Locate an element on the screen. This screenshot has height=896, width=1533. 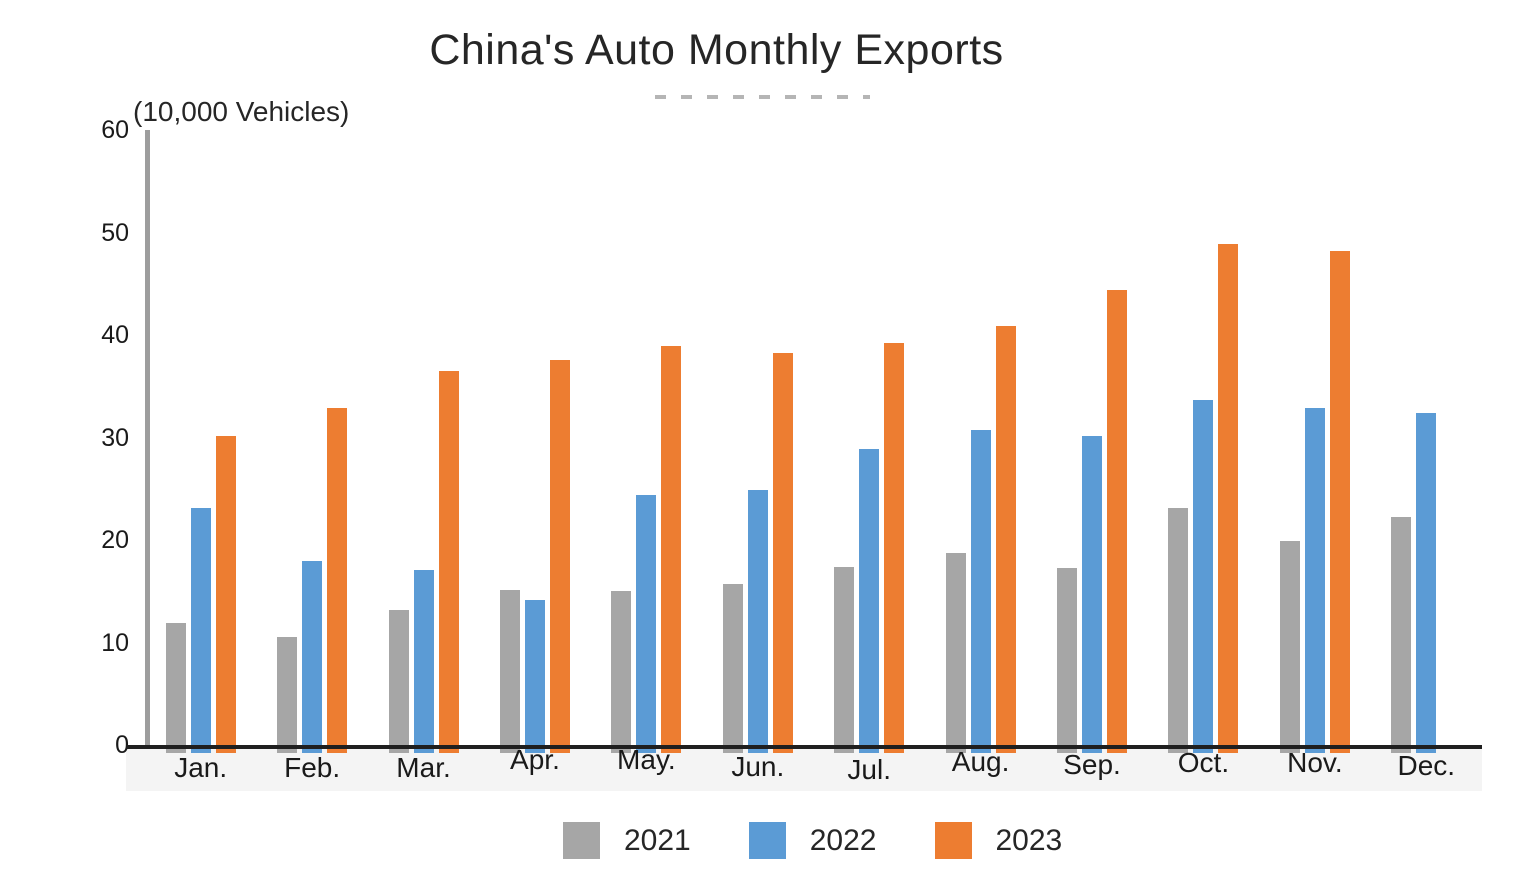
x-axis-label-band is located at coordinates (804, 770).